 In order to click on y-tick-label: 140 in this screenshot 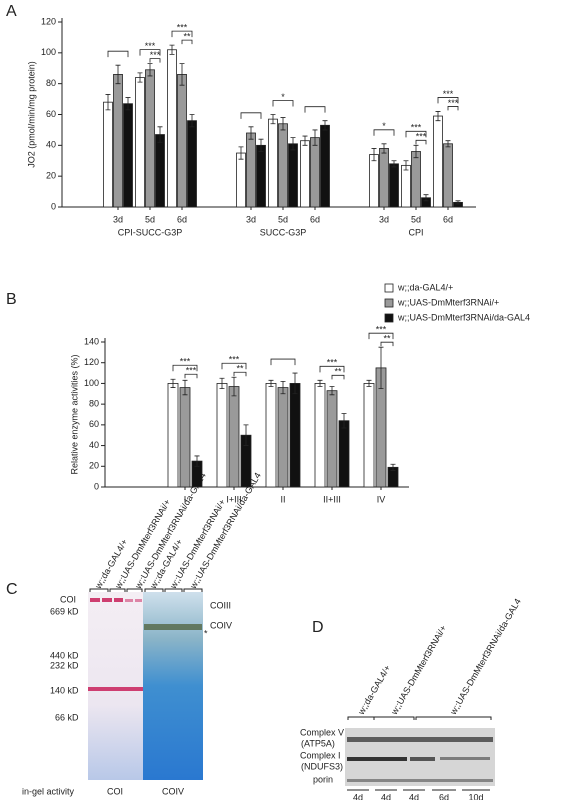, I will do `click(91, 341)`.